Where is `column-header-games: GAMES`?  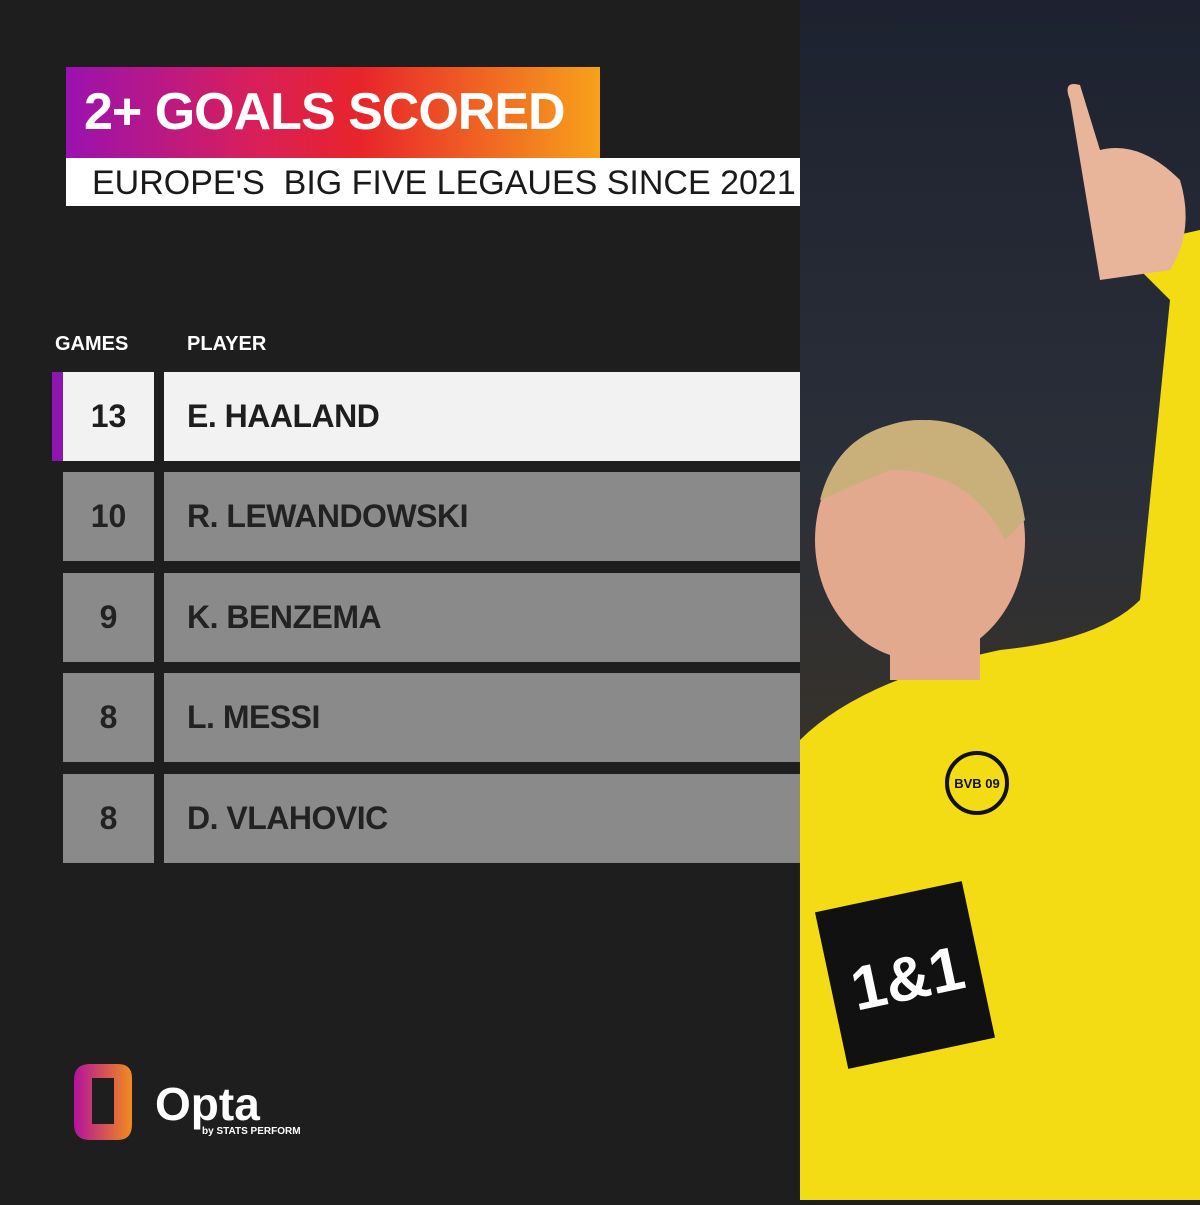
column-header-games: GAMES is located at coordinates (92, 344).